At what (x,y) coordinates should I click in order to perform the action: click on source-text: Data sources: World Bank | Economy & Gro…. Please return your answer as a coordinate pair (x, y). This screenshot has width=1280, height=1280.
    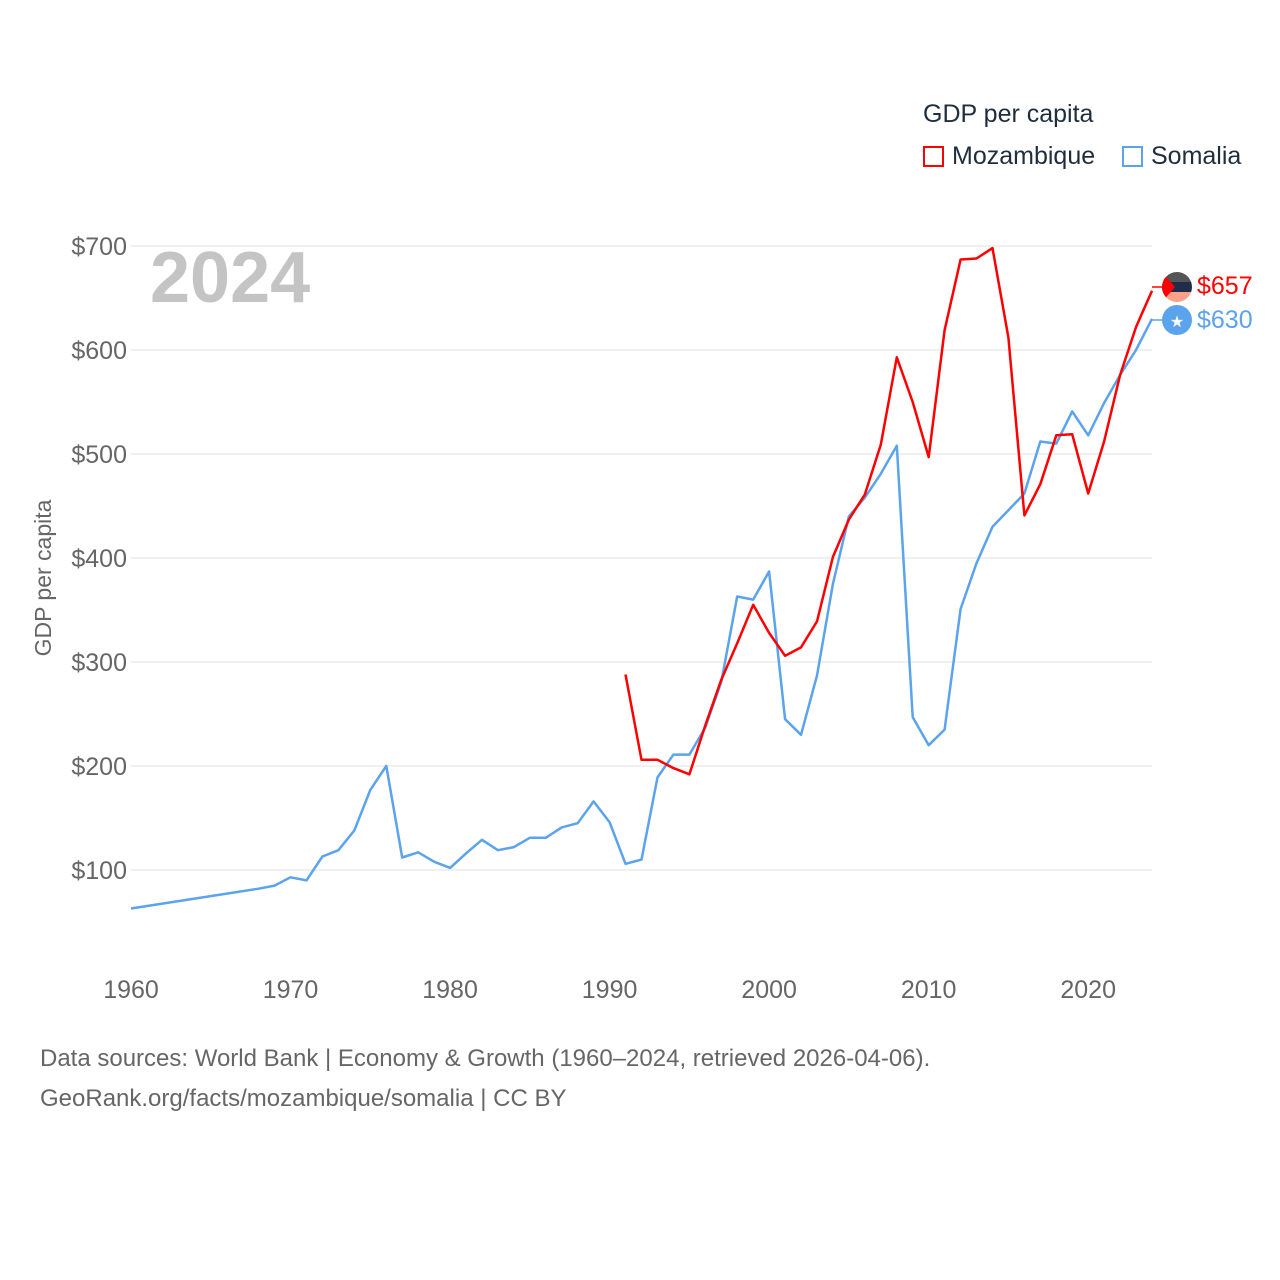
    Looking at the image, I should click on (485, 1058).